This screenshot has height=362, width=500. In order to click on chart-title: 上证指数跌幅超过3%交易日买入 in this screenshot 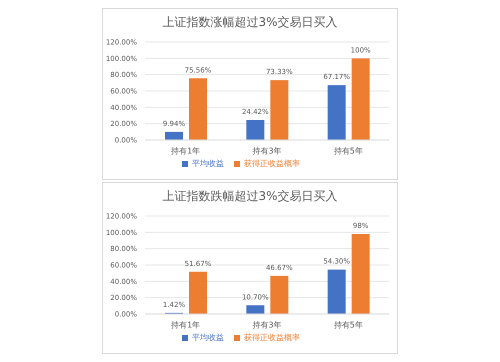, I will do `click(250, 196)`.